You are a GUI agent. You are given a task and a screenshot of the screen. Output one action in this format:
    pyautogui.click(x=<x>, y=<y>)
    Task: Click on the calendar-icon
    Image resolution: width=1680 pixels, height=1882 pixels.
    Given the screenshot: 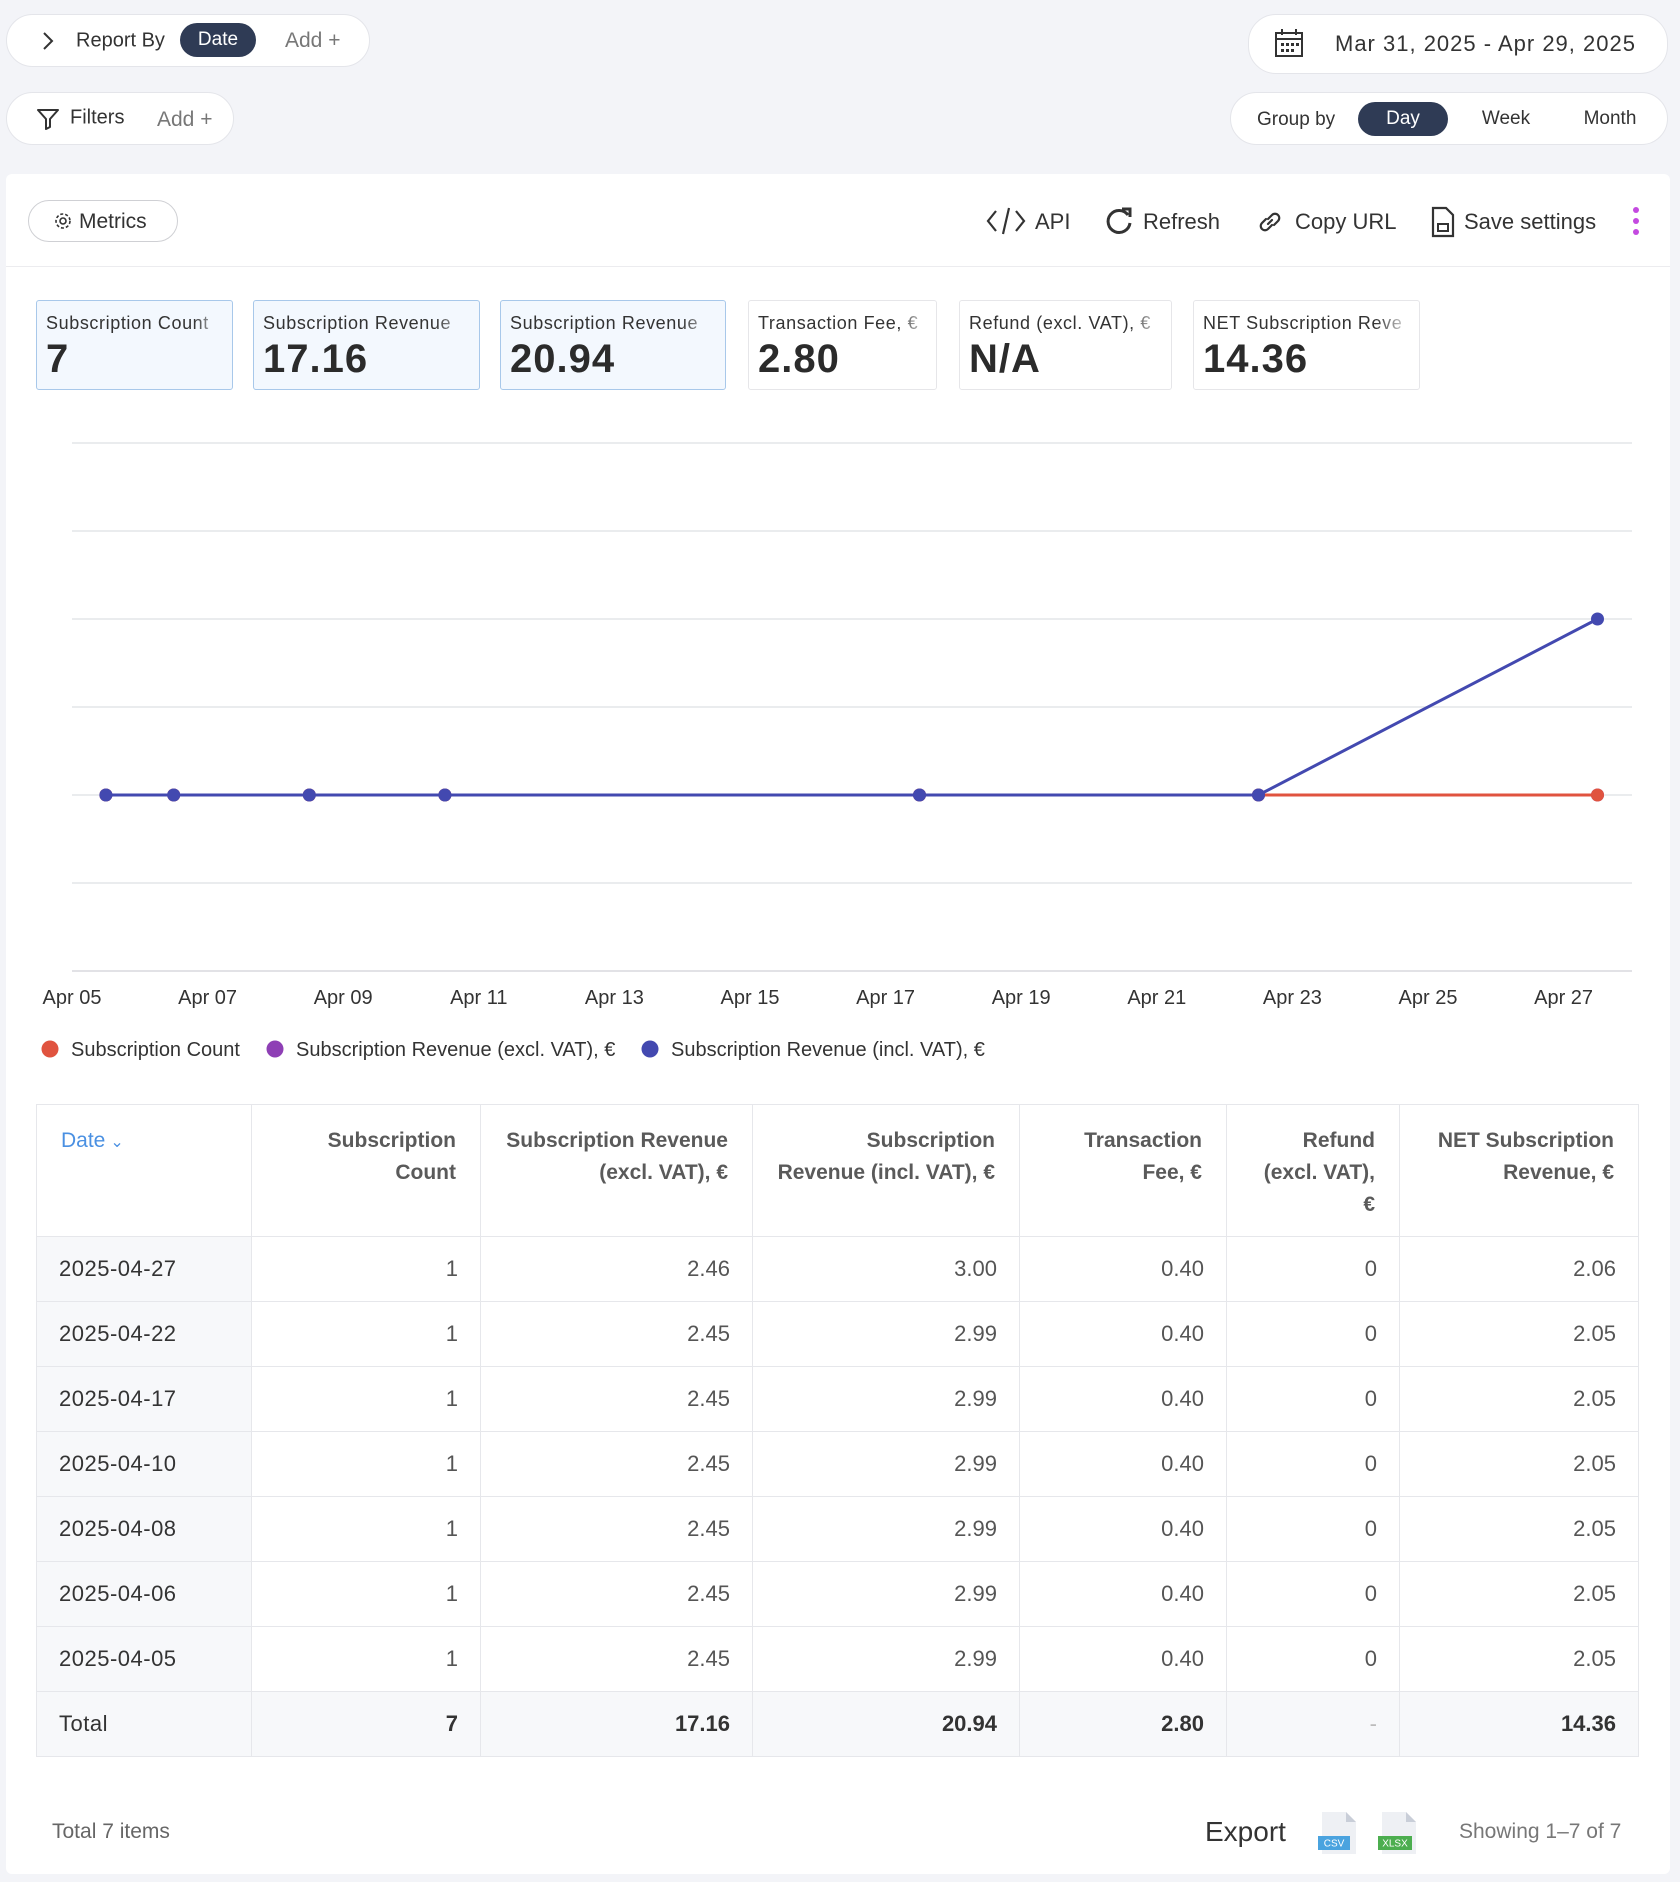 What is the action you would take?
    pyautogui.click(x=1289, y=43)
    